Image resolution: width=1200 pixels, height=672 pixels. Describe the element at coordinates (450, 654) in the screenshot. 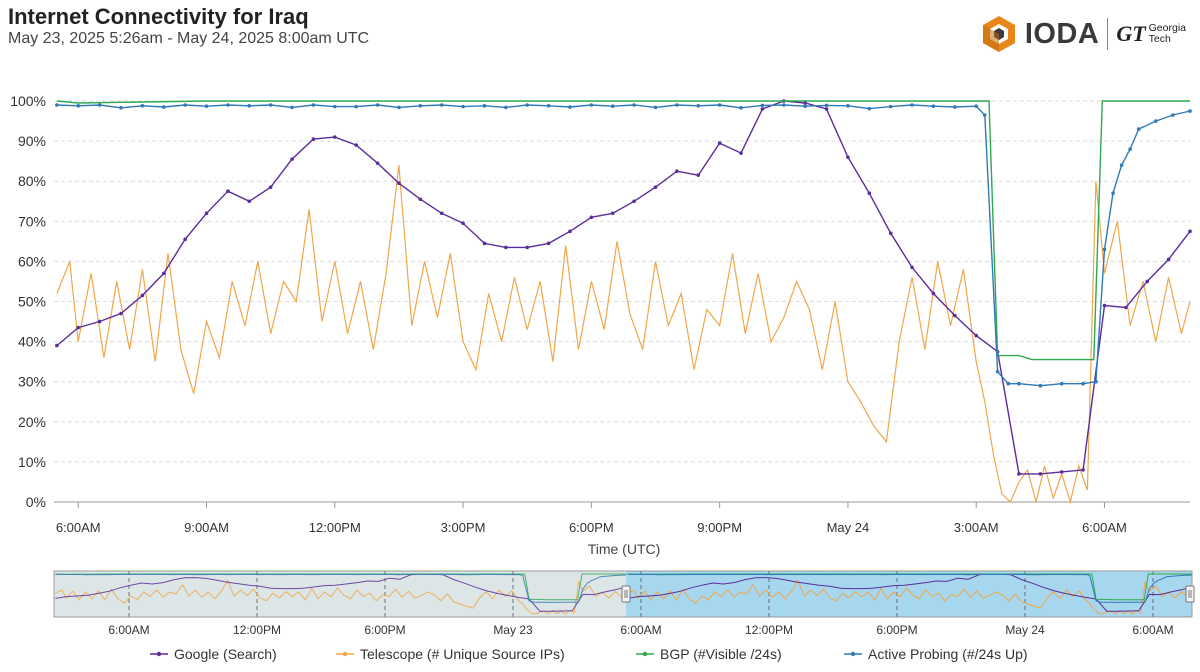

I see `legend-item-telescope: Telescope (# Unique Source IPs)` at that location.